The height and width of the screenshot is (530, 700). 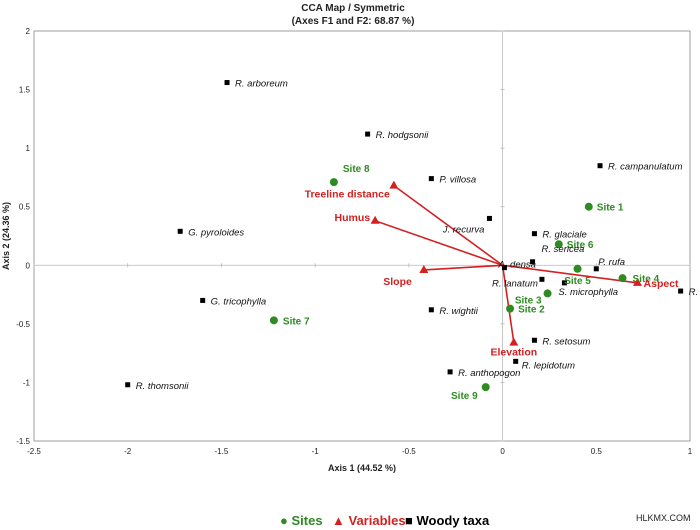 I want to click on x-axis-label: Axis 1 (44.52 %), so click(x=362, y=468).